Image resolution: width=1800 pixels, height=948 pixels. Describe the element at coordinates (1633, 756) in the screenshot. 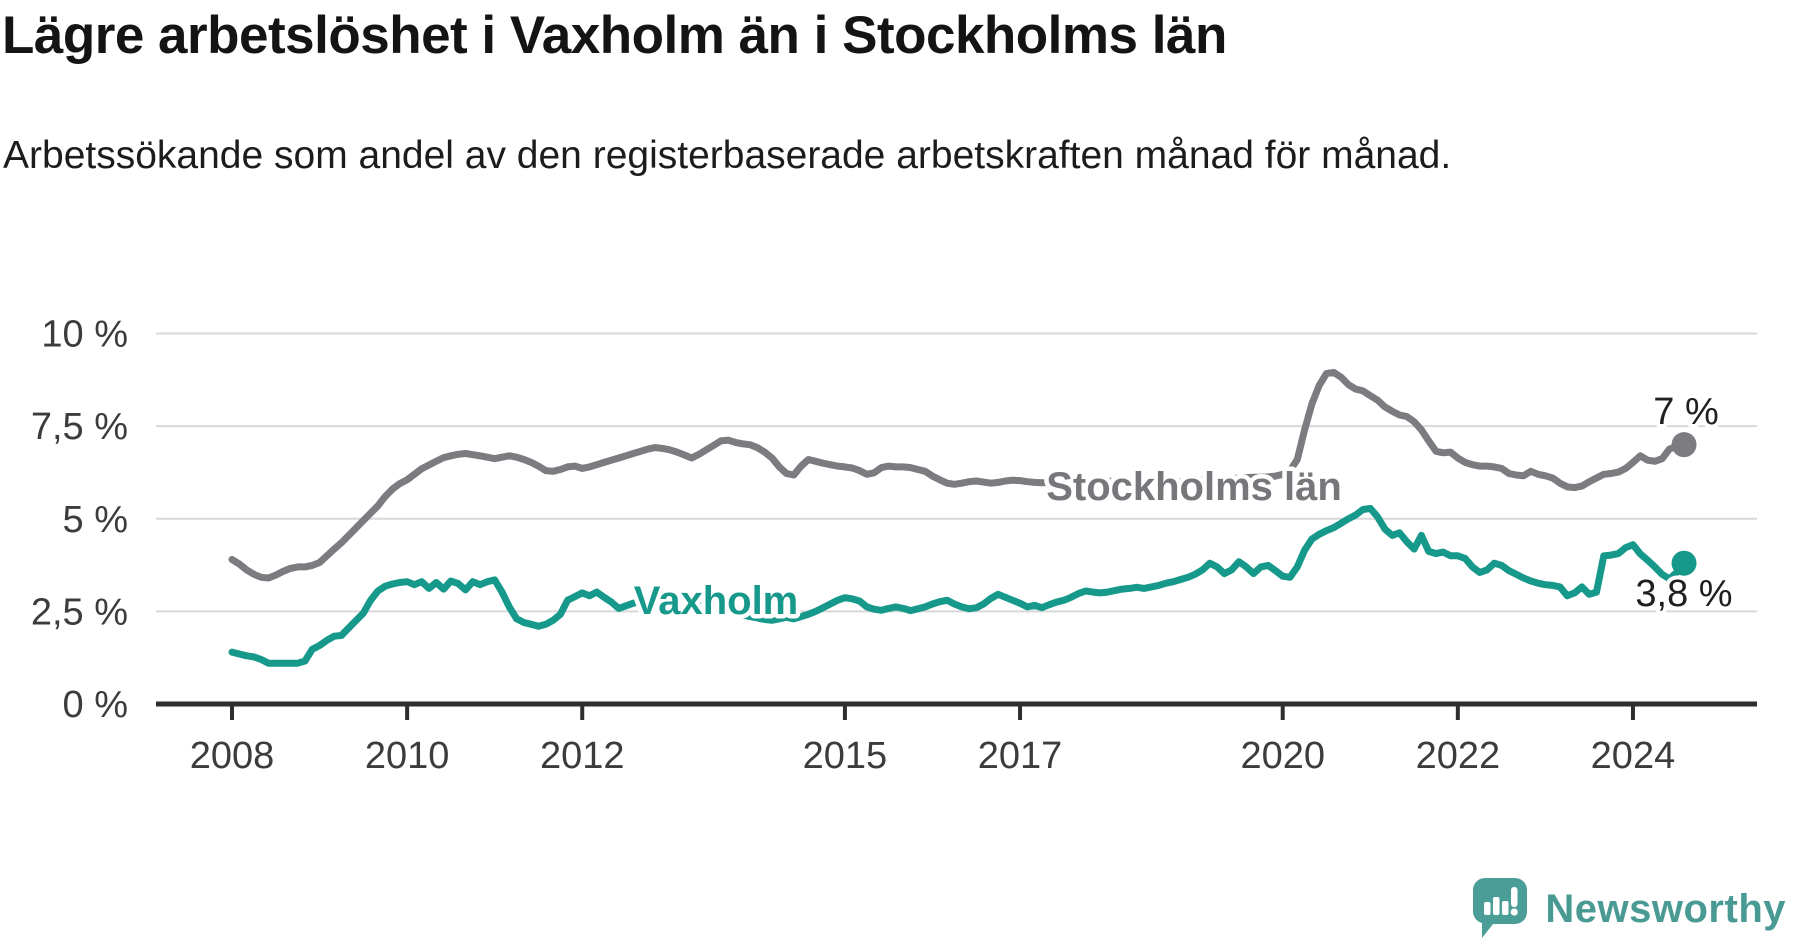

I see `x-tick-label: 2024` at that location.